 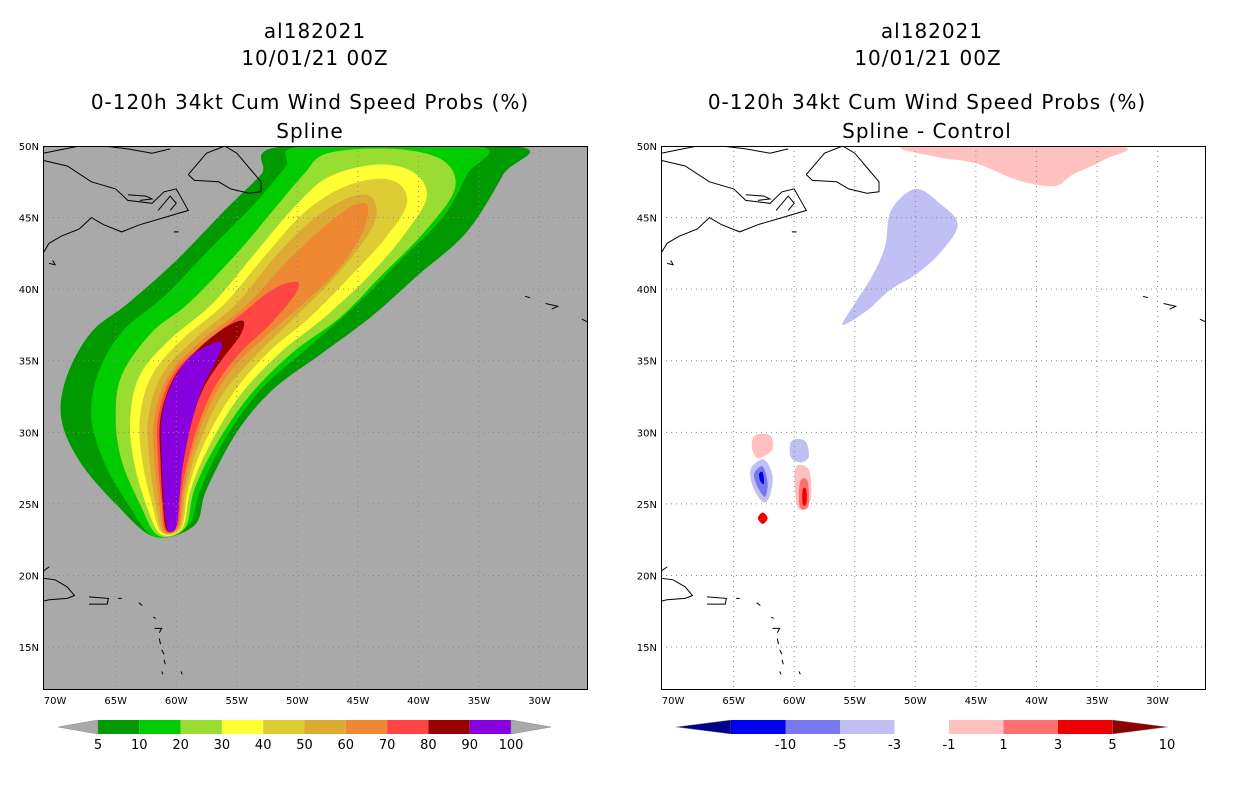 I want to click on right-colorbar-label-5: 3, so click(x=1058, y=745).